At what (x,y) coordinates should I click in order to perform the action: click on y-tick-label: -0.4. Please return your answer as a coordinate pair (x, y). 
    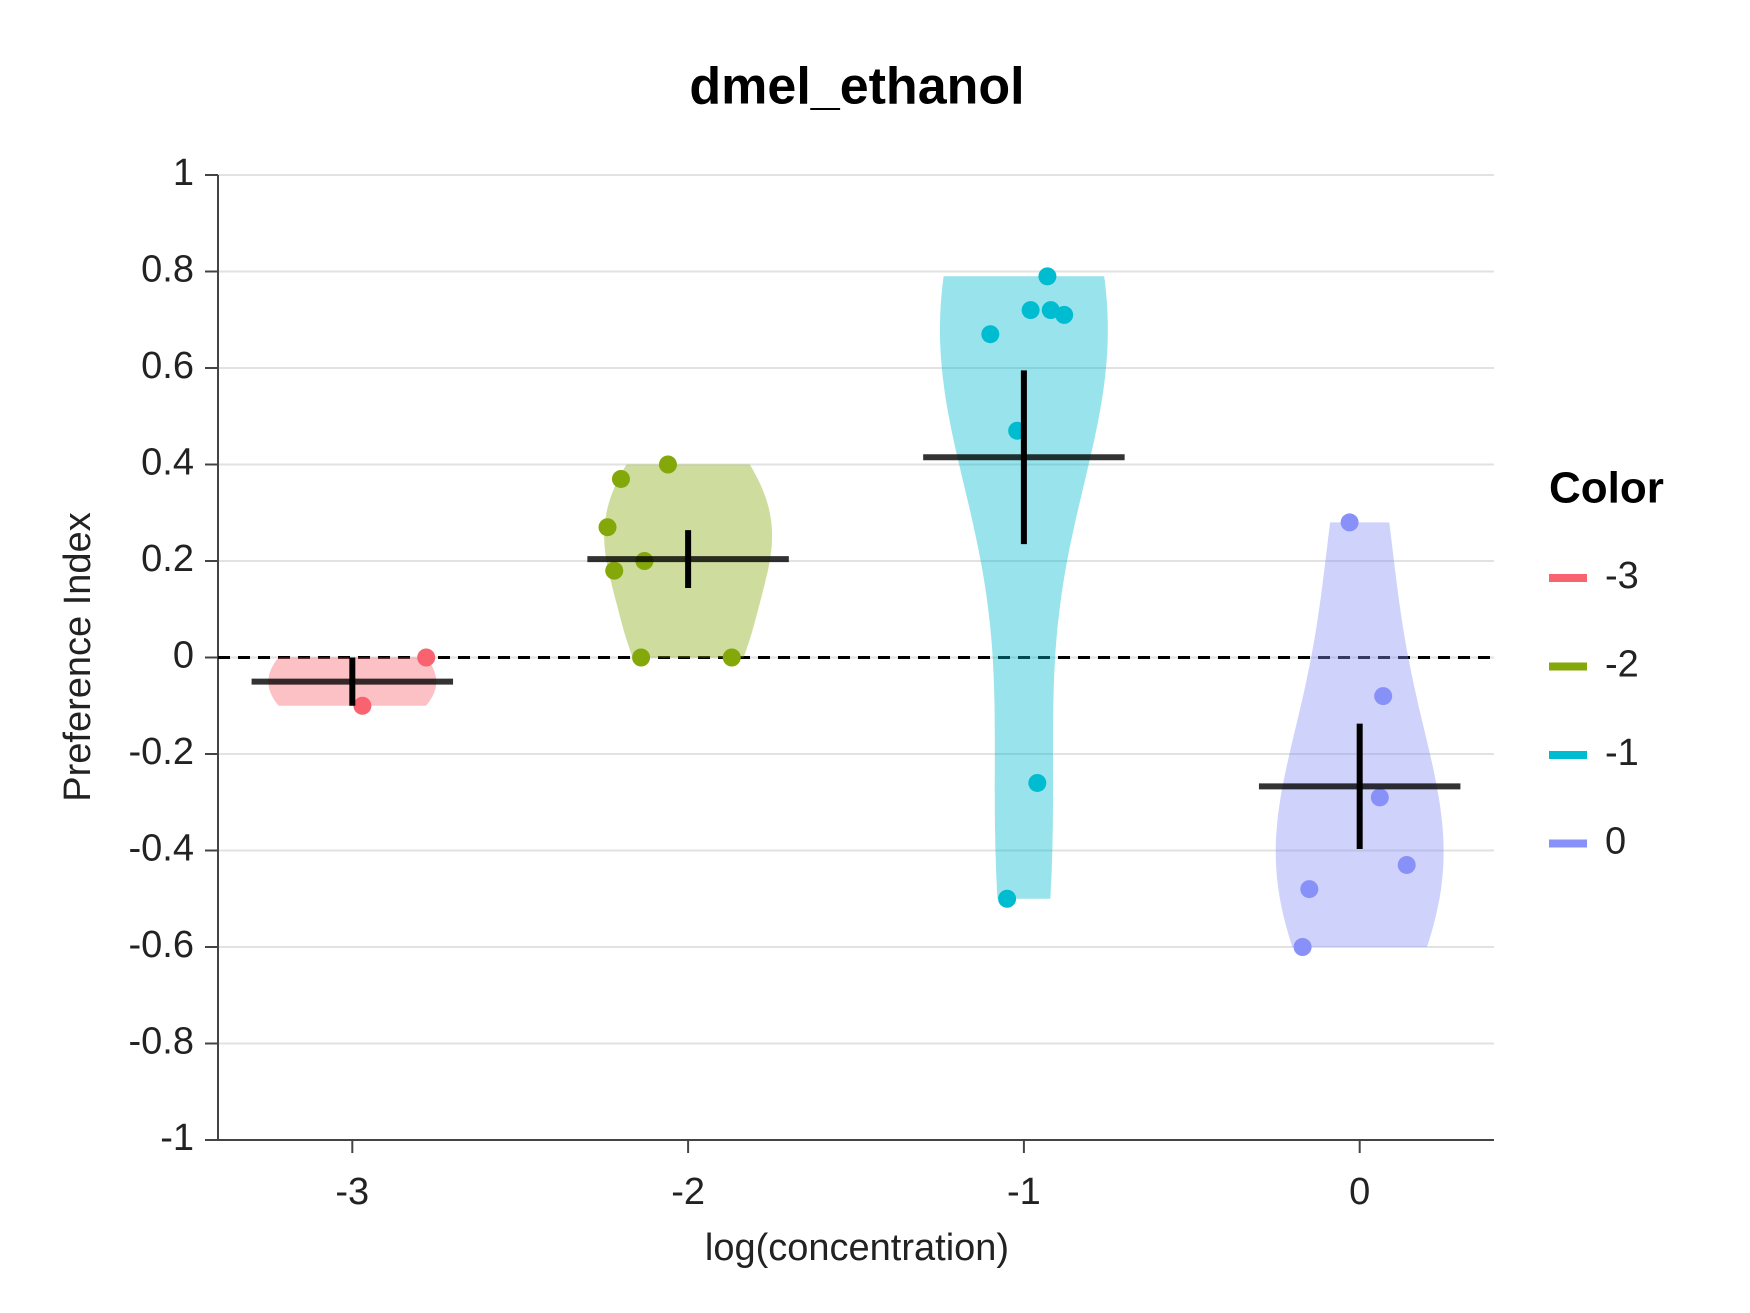
    Looking at the image, I should click on (161, 849).